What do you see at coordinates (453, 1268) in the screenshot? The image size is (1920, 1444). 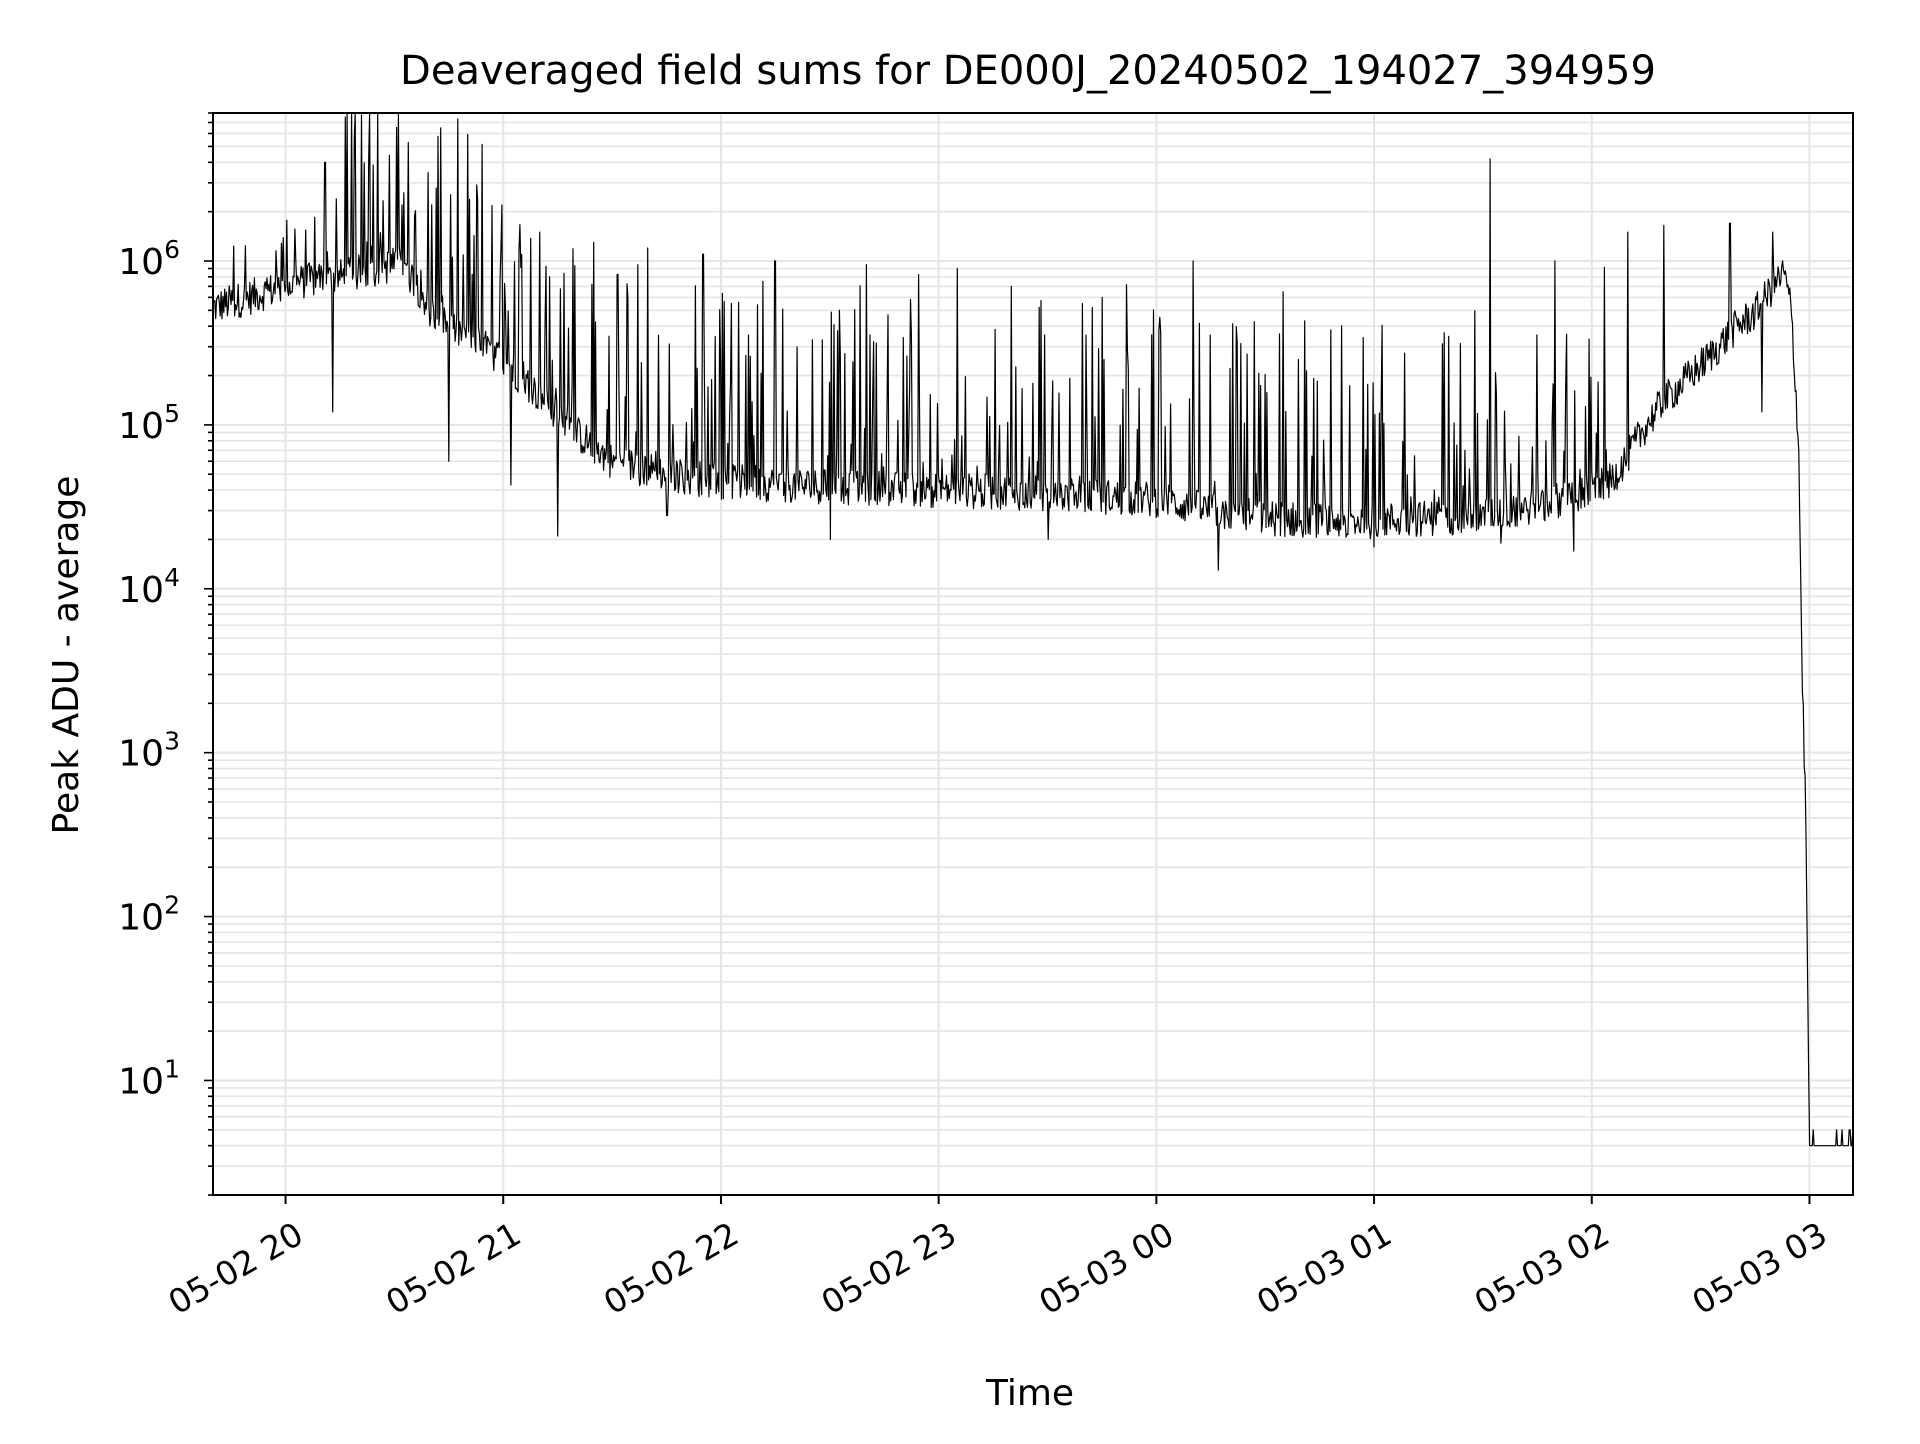 I see `x-tick-label: 05-02 21` at bounding box center [453, 1268].